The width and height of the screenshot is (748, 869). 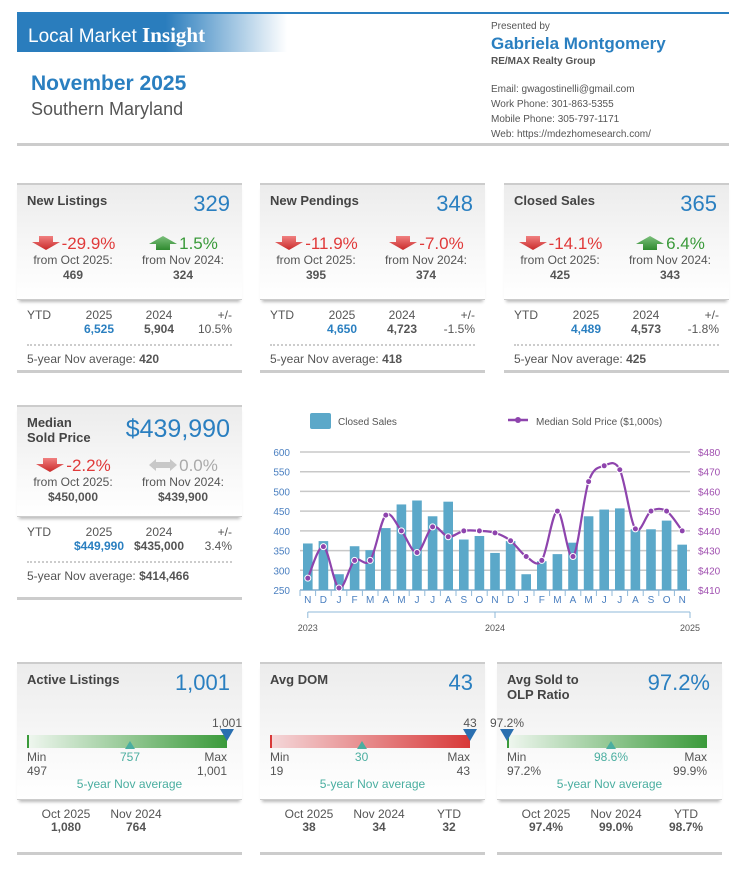 What do you see at coordinates (379, 821) in the screenshot?
I see `comparison-item: Nov 2024 34` at bounding box center [379, 821].